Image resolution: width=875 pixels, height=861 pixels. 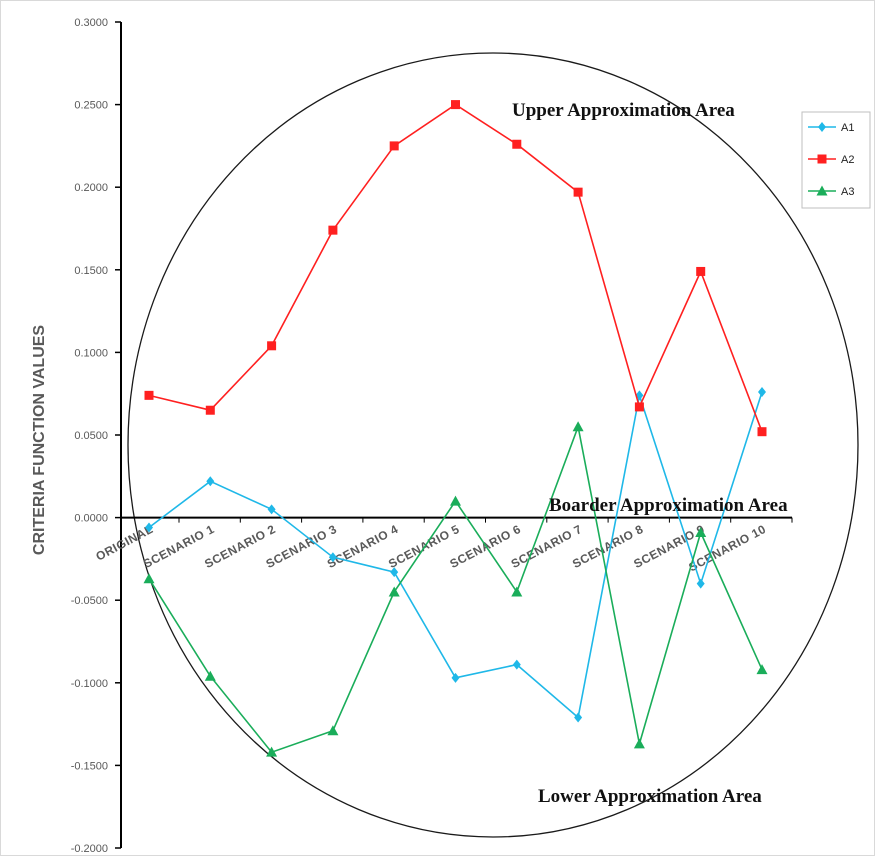 I want to click on legend: A1 A2 A3, so click(x=836, y=160).